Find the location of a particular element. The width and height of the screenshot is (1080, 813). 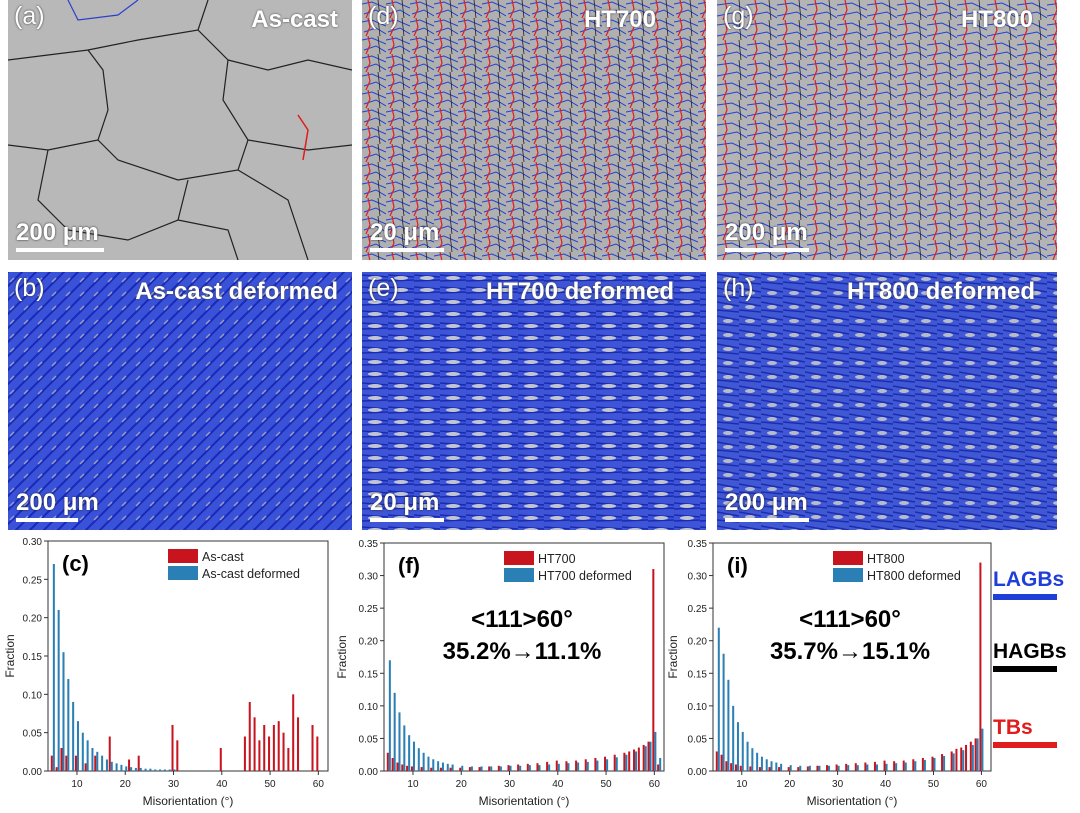

annotation-text: <111>60° is located at coordinates (522, 619).